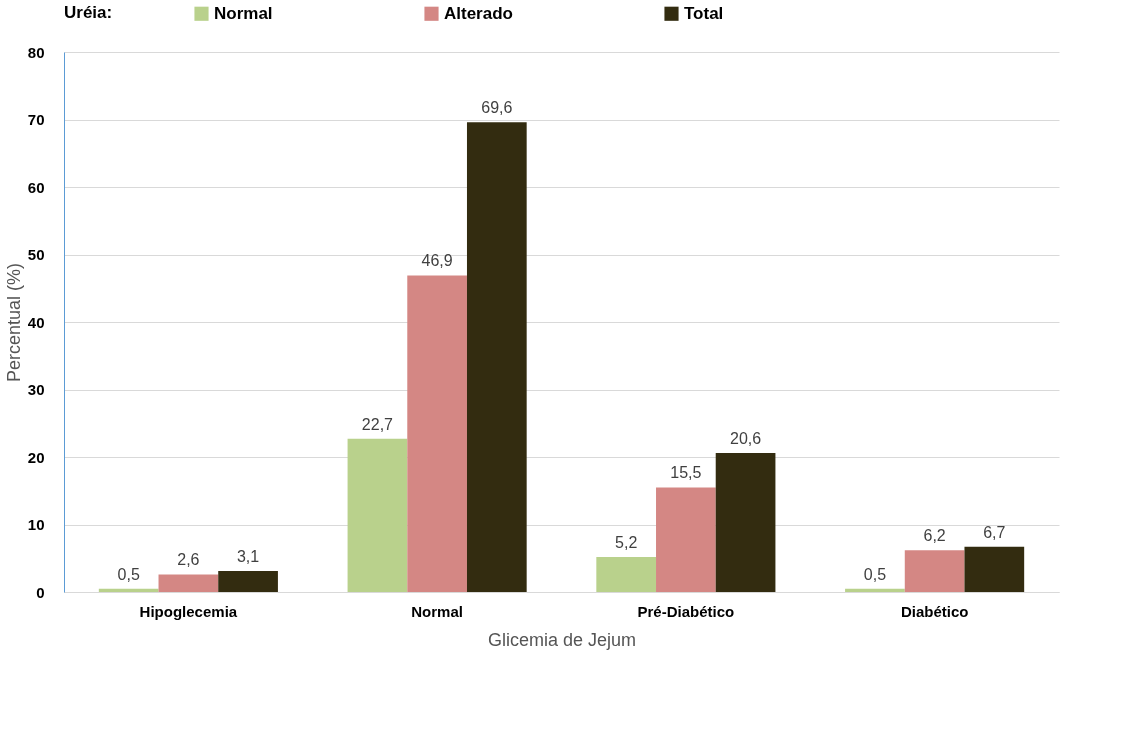 The width and height of the screenshot is (1130, 742). What do you see at coordinates (686, 473) in the screenshot?
I see `data-label: 15,5` at bounding box center [686, 473].